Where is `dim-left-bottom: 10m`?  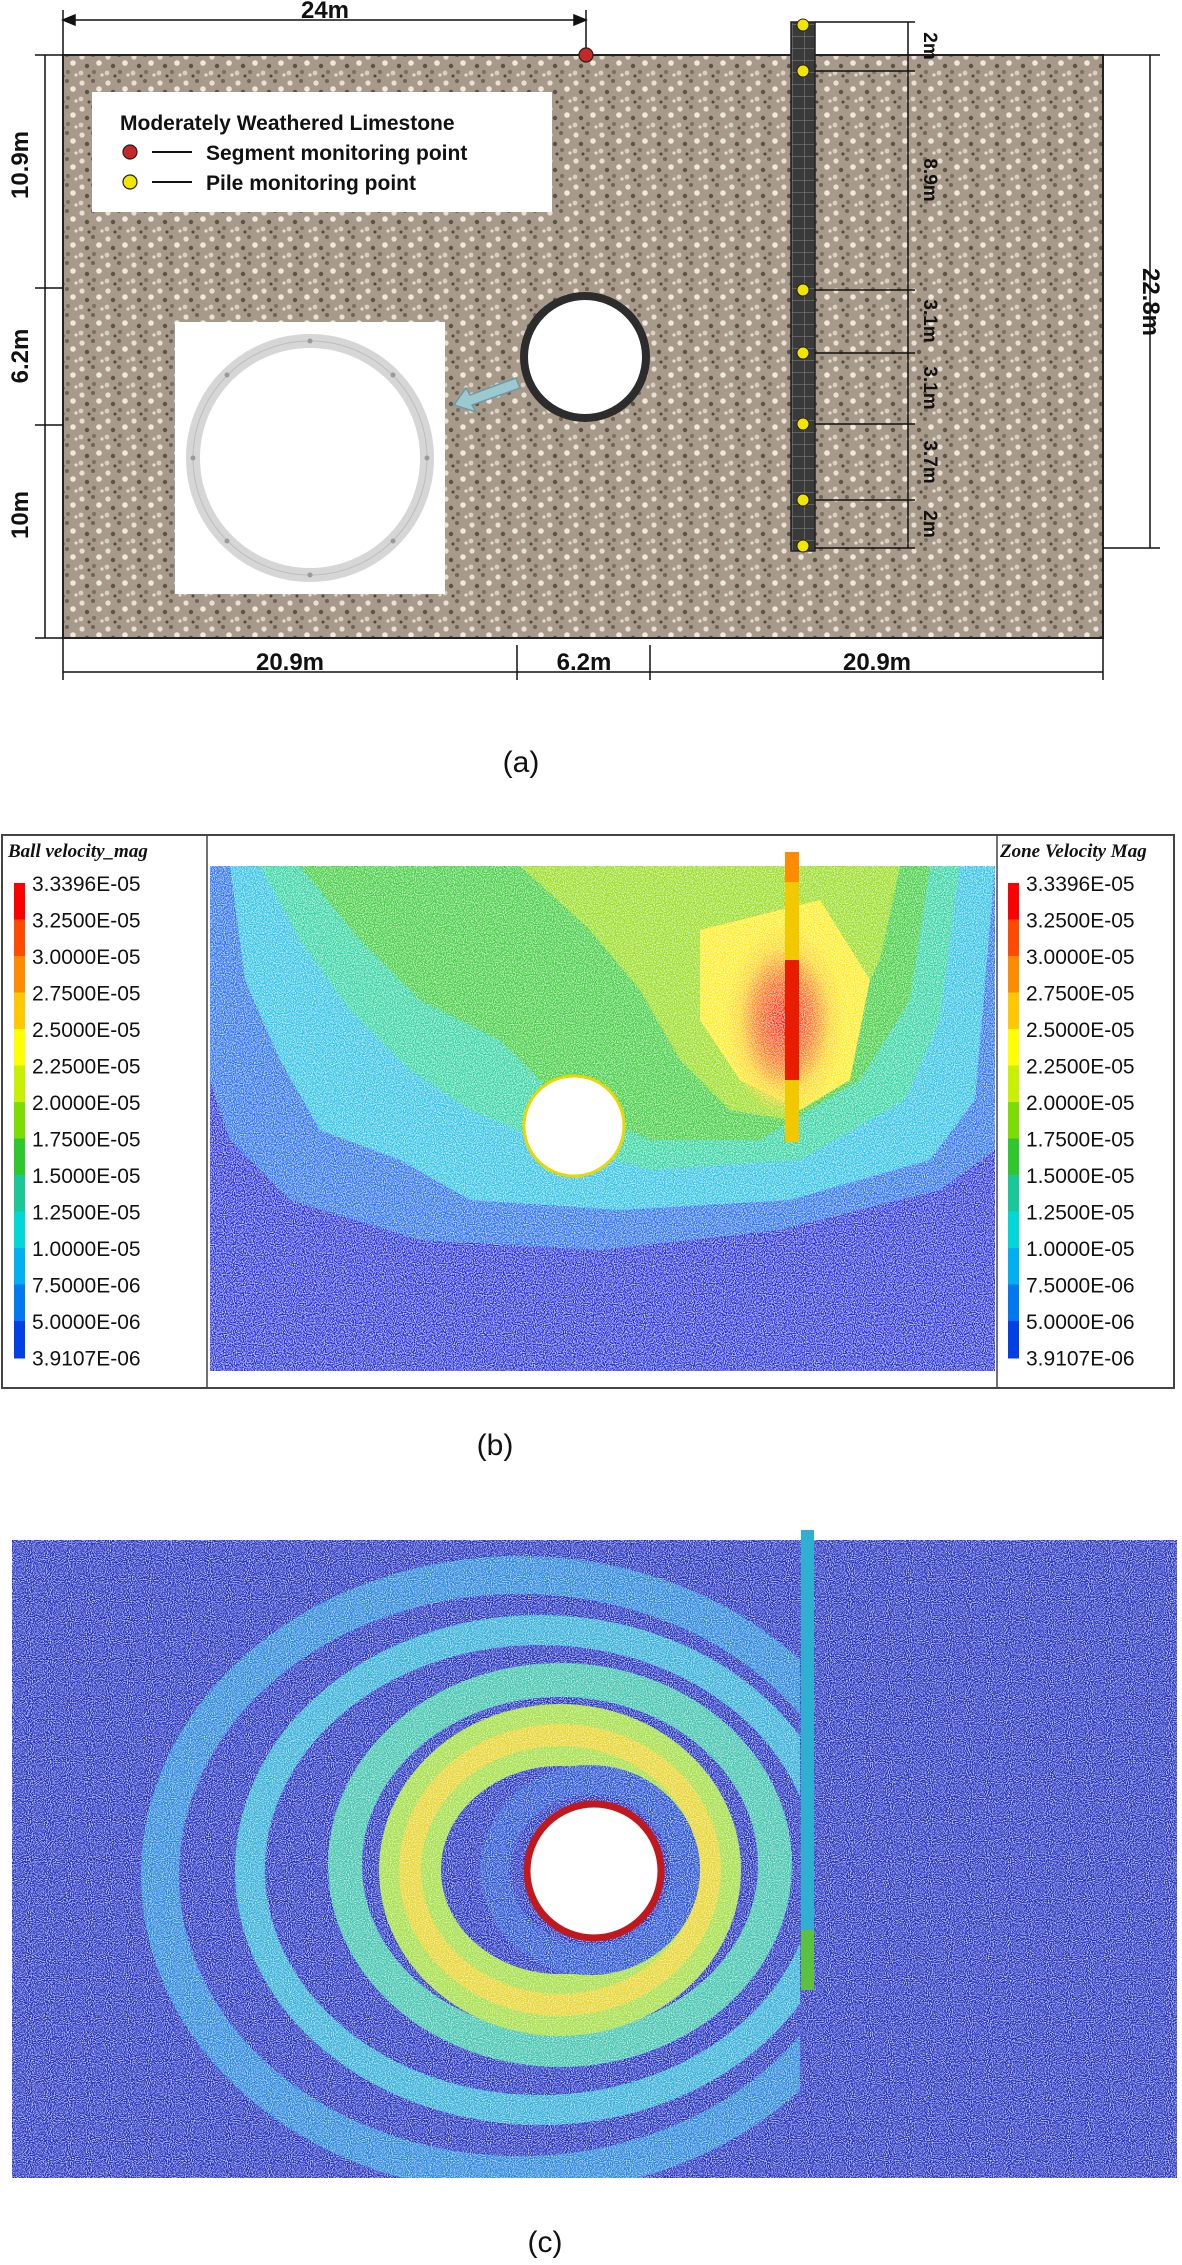 dim-left-bottom: 10m is located at coordinates (20, 515).